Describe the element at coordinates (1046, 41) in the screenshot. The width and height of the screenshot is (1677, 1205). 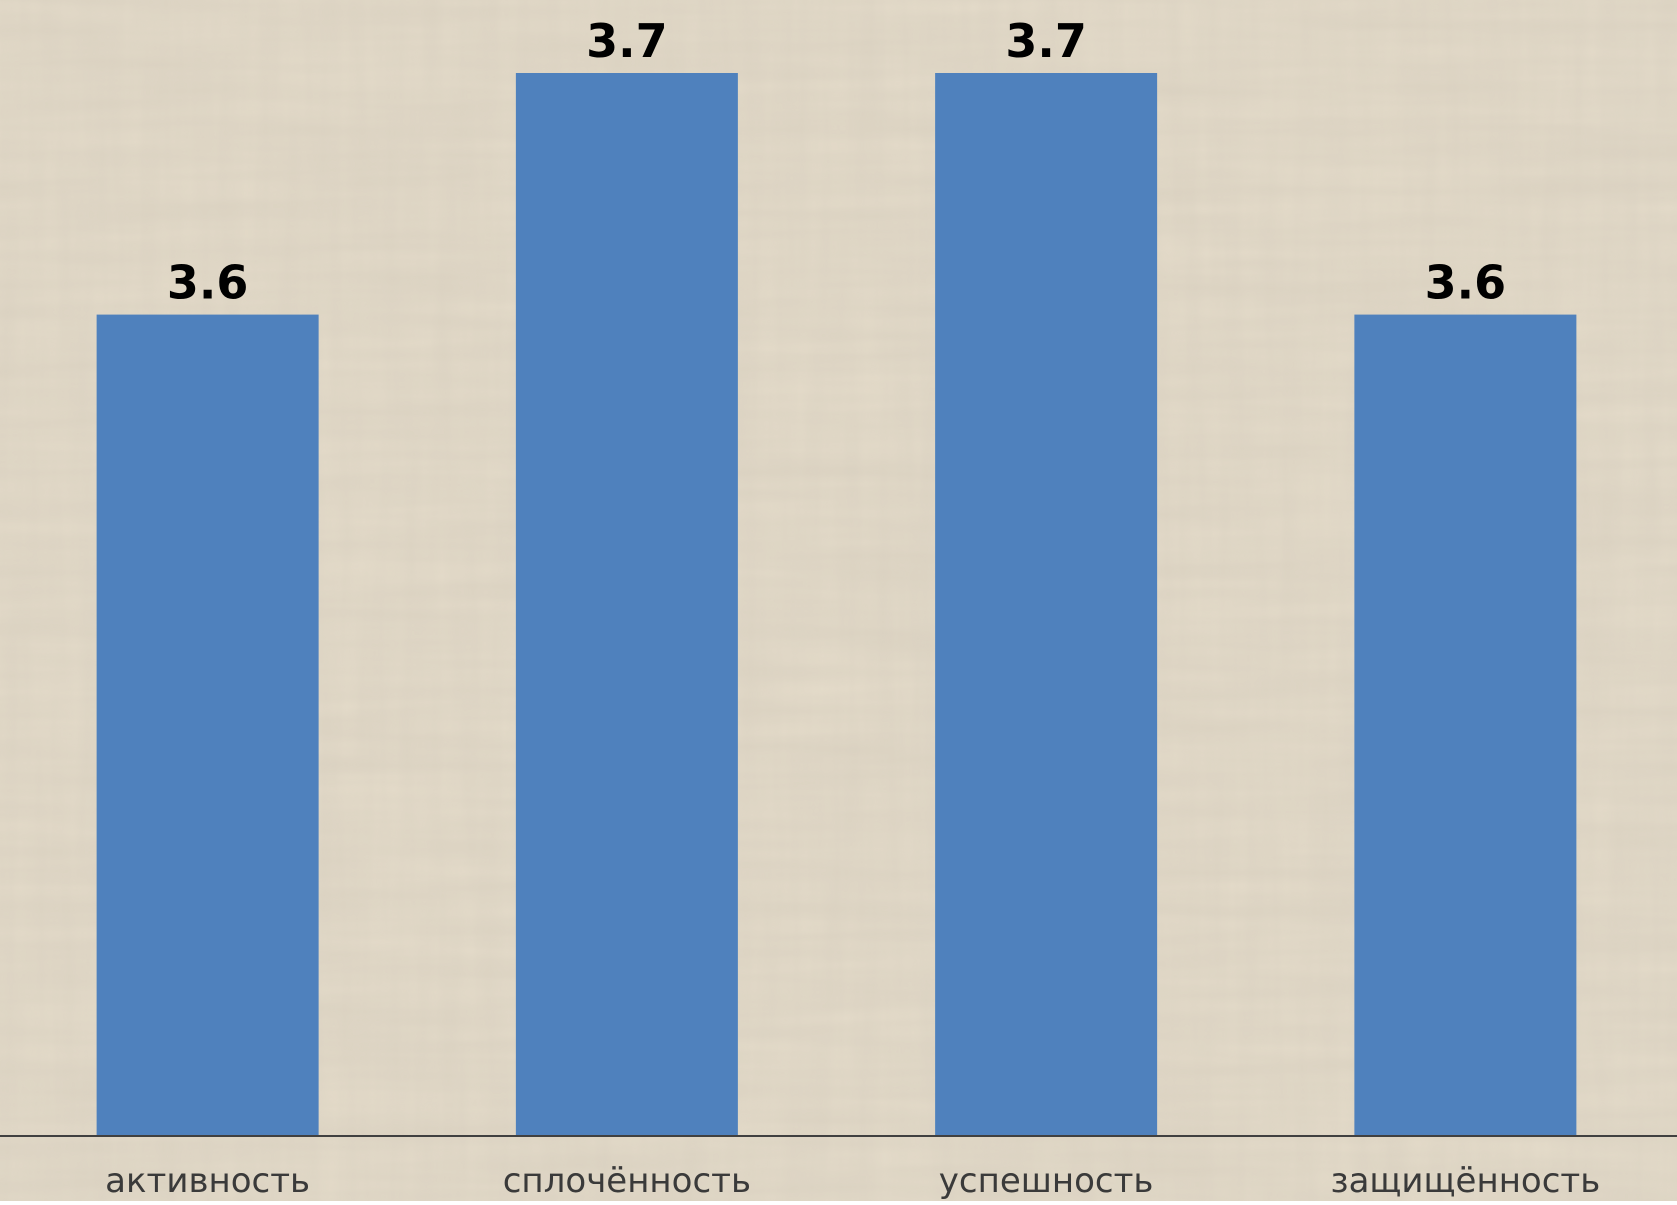
I see `data-label-2: 3.7` at that location.